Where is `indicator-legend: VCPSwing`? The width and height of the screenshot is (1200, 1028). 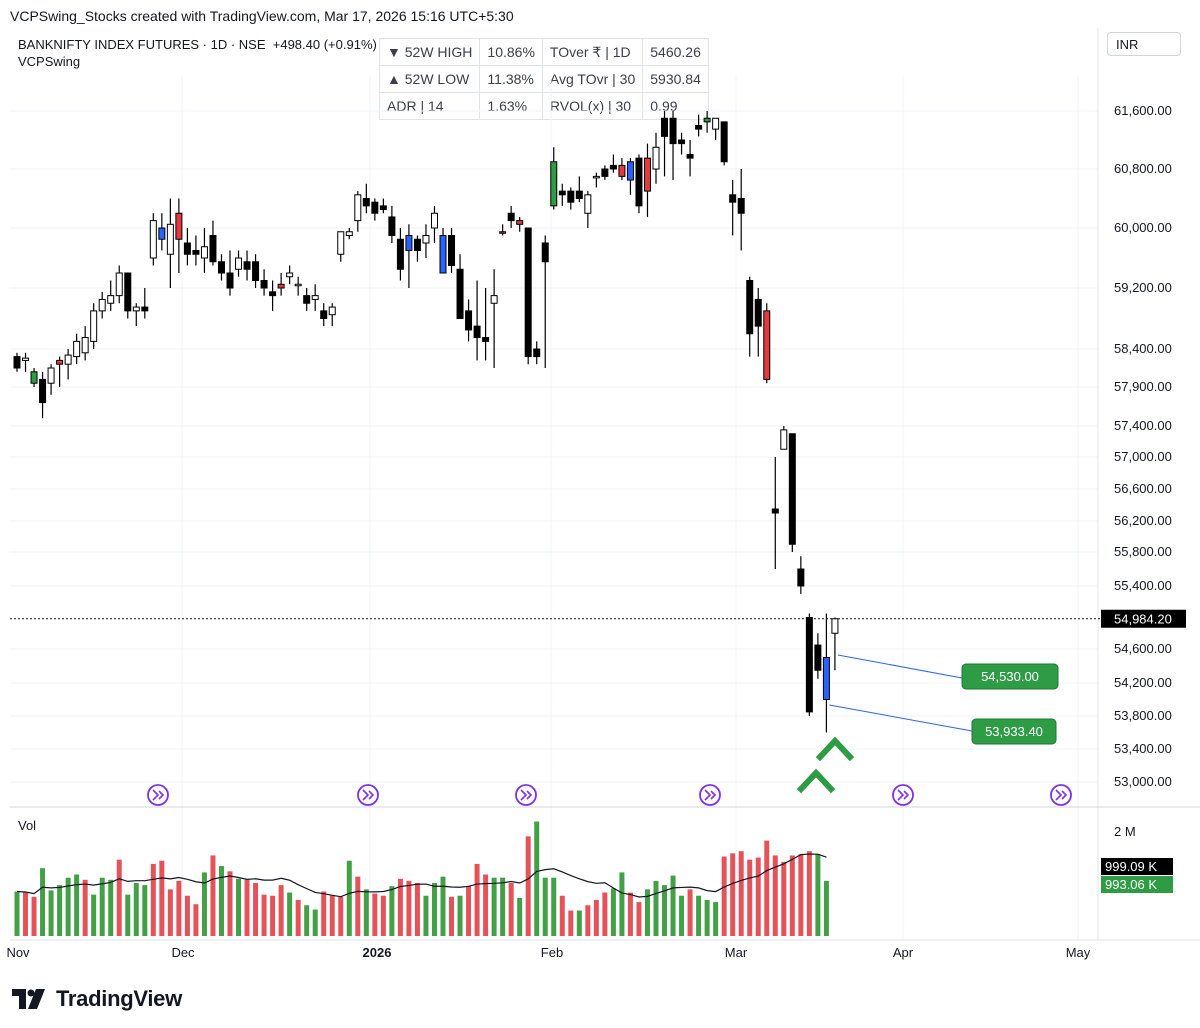
indicator-legend: VCPSwing is located at coordinates (49, 61).